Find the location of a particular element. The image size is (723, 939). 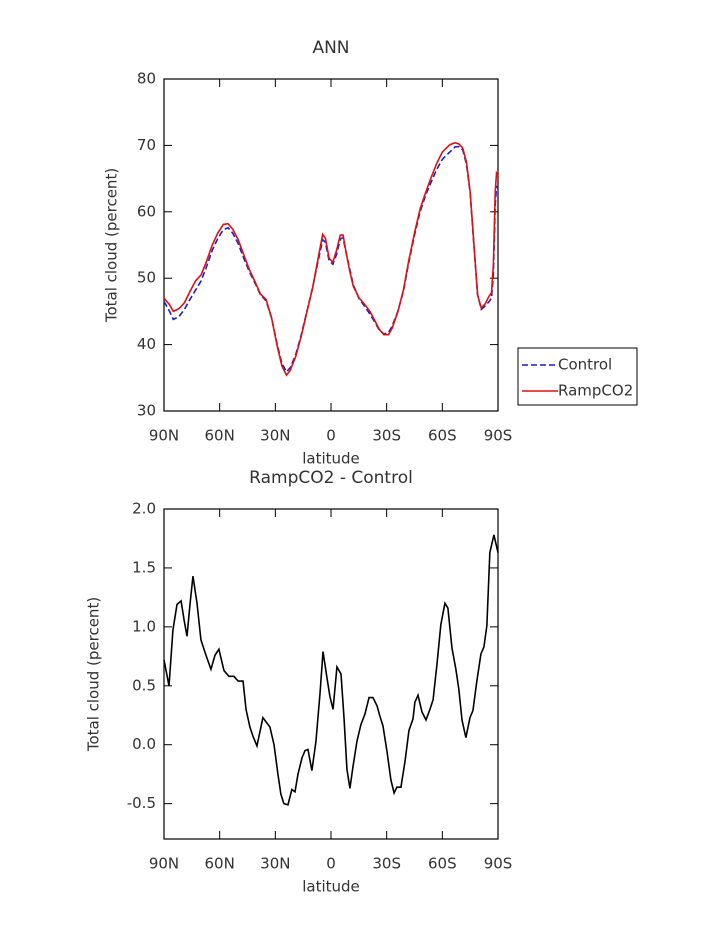

y-tick-label: 1.0 is located at coordinates (144, 626).